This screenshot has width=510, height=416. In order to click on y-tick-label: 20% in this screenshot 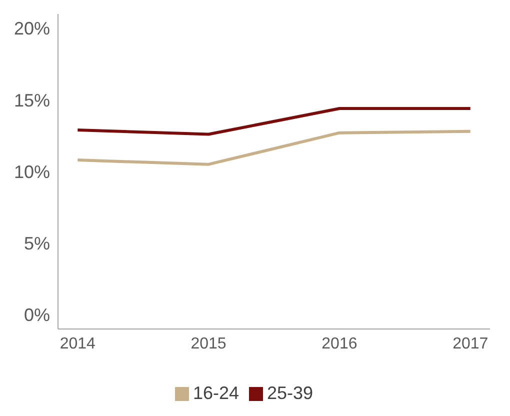, I will do `click(32, 28)`.